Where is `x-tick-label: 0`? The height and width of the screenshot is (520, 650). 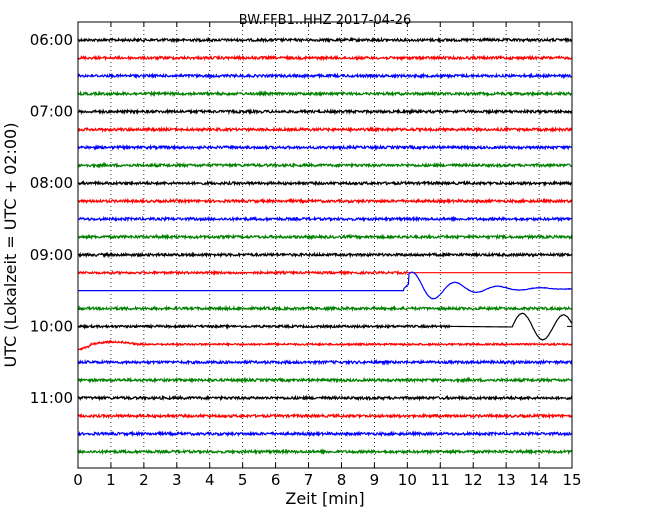 x-tick-label: 0 is located at coordinates (78, 480).